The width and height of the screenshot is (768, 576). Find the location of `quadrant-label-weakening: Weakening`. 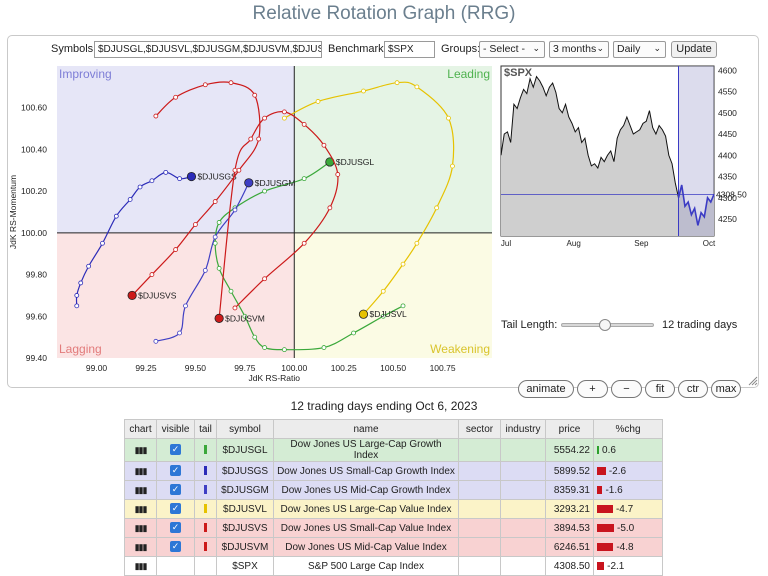

quadrant-label-weakening: Weakening is located at coordinates (460, 349).